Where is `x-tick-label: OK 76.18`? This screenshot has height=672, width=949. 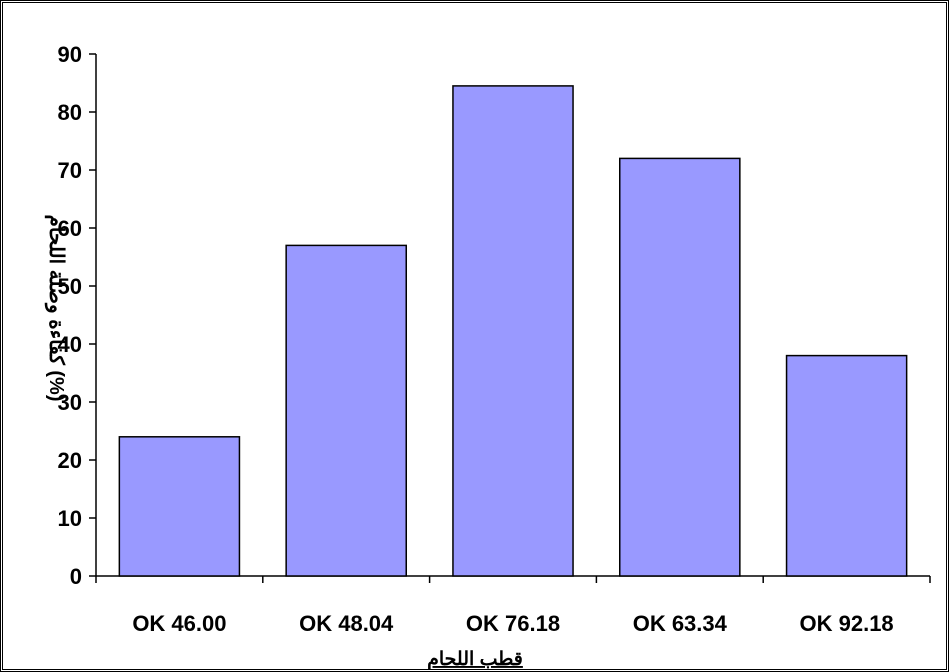 x-tick-label: OK 76.18 is located at coordinates (513, 623).